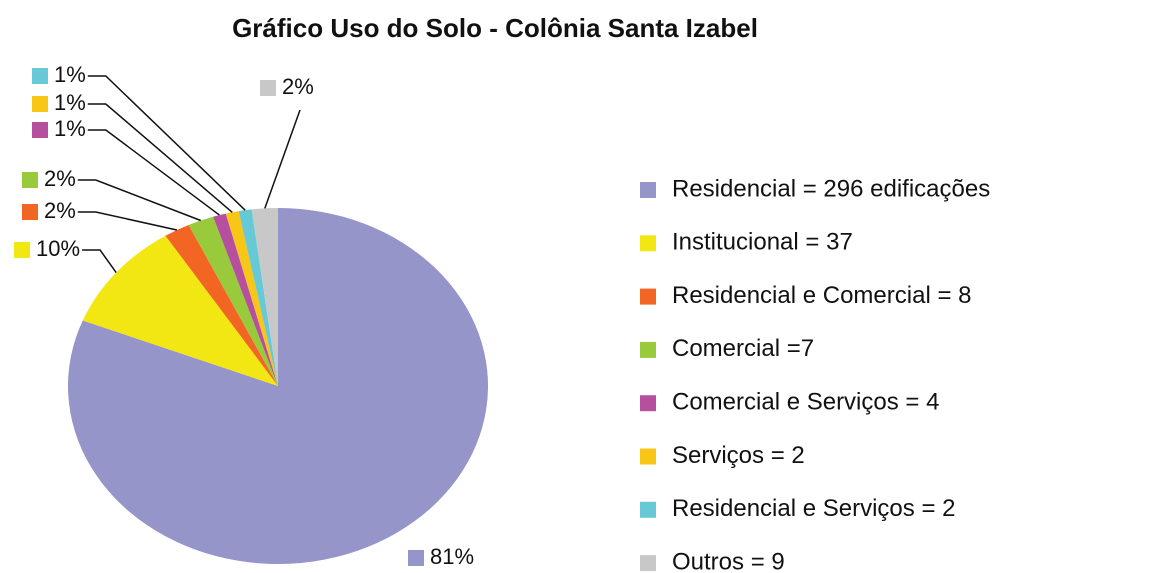 The image size is (1159, 573). What do you see at coordinates (813, 508) in the screenshot?
I see `legend-label: Residencial e Serviços = 2` at bounding box center [813, 508].